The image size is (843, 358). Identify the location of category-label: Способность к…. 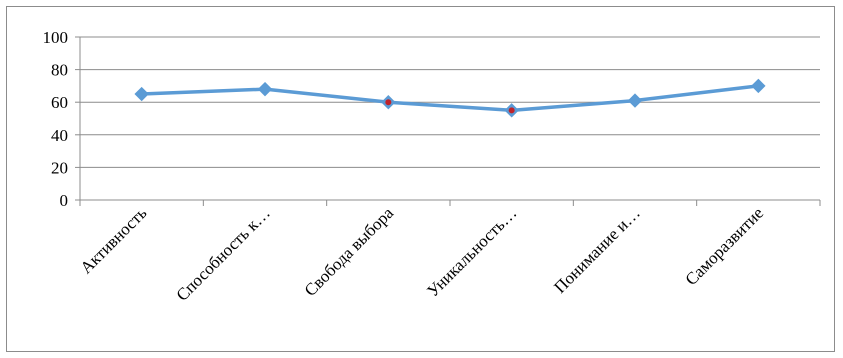
(222, 253).